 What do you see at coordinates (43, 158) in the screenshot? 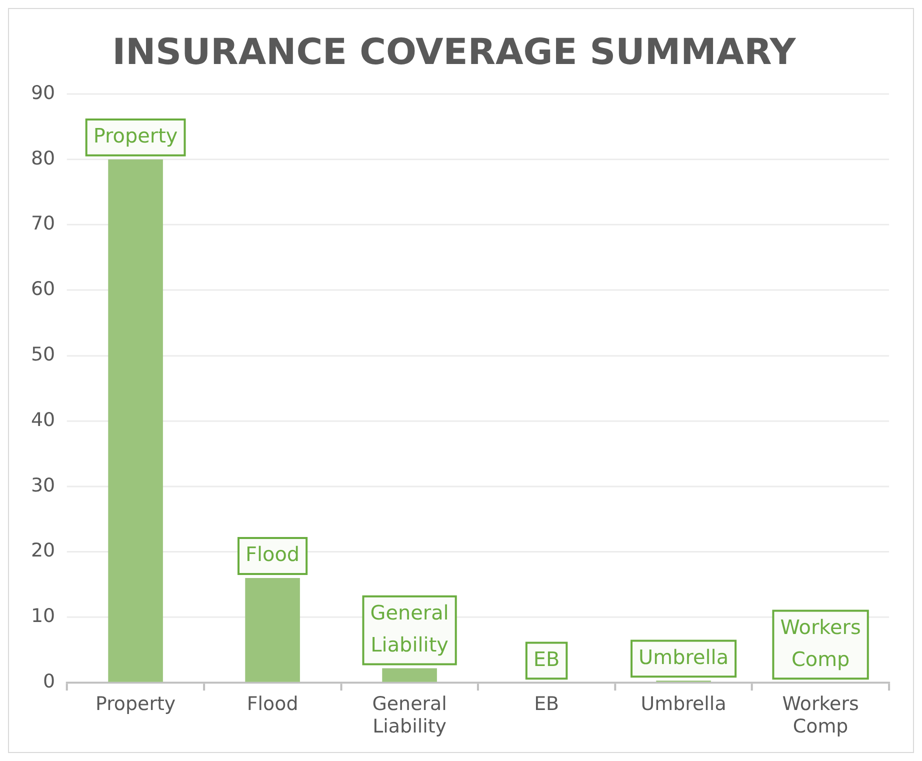
I see `y-tick-label: 80` at bounding box center [43, 158].